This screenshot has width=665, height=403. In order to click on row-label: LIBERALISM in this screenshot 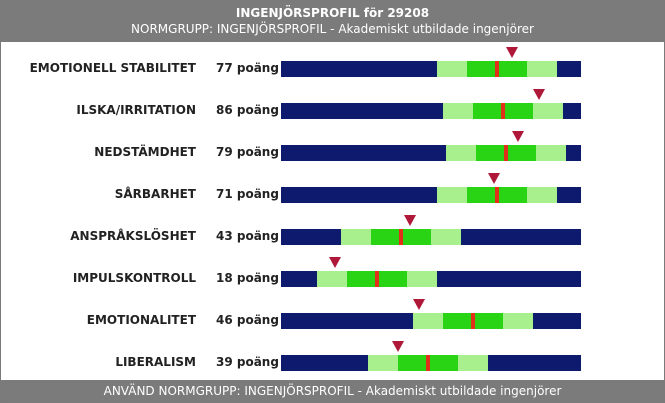, I will do `click(155, 362)`.